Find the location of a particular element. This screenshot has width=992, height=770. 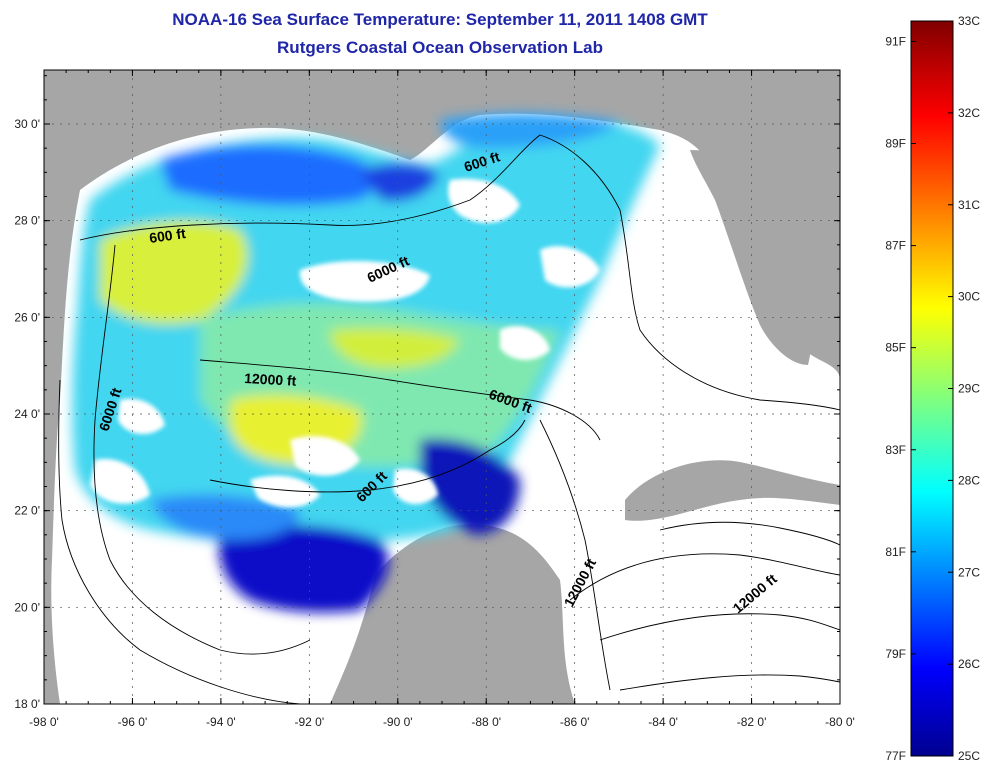

x-tick-label: -80 0' is located at coordinates (840, 722).